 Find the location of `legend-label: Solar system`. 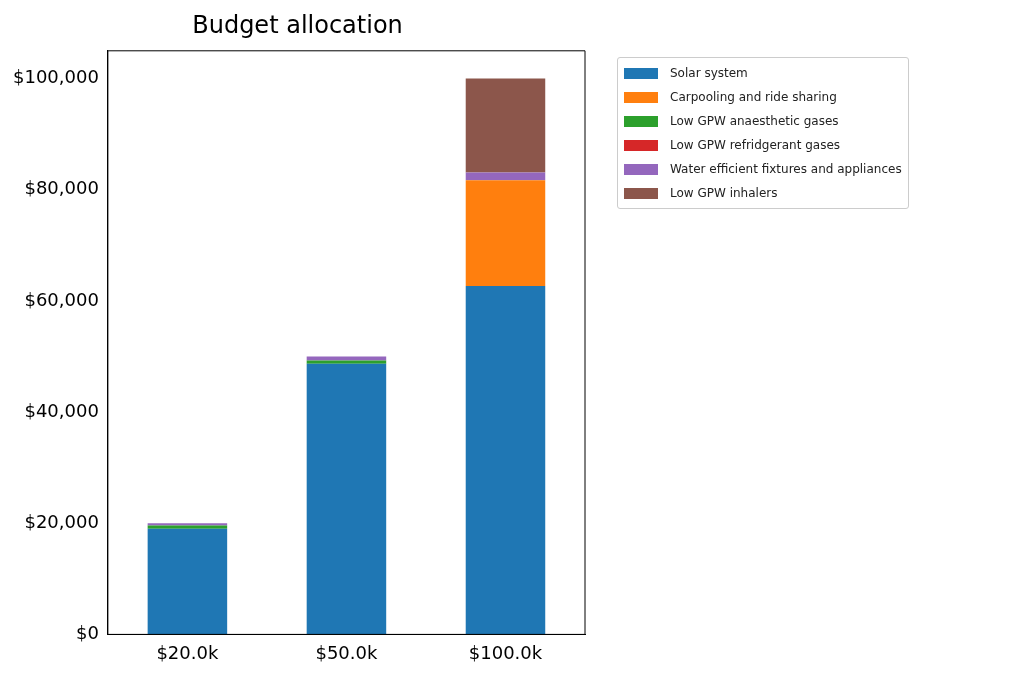

legend-label: Solar system is located at coordinates (709, 73).